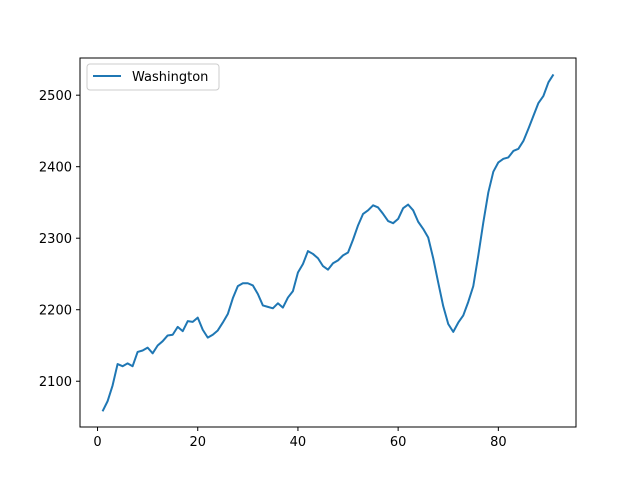 Image resolution: width=640 pixels, height=480 pixels. Describe the element at coordinates (55, 96) in the screenshot. I see `y-tick-label: 2500` at that location.